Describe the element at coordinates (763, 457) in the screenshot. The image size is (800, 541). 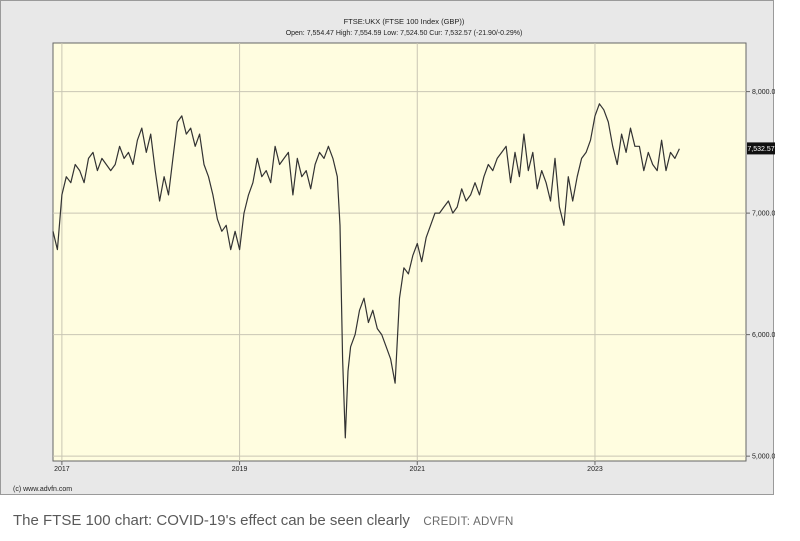
I see `y-tick-label: 5,000.00` at that location.